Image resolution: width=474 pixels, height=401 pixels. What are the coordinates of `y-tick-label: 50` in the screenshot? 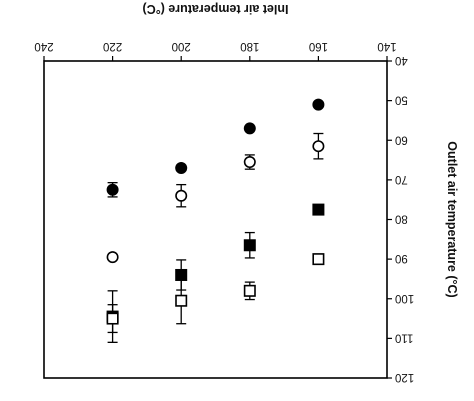 It's located at (401, 100).